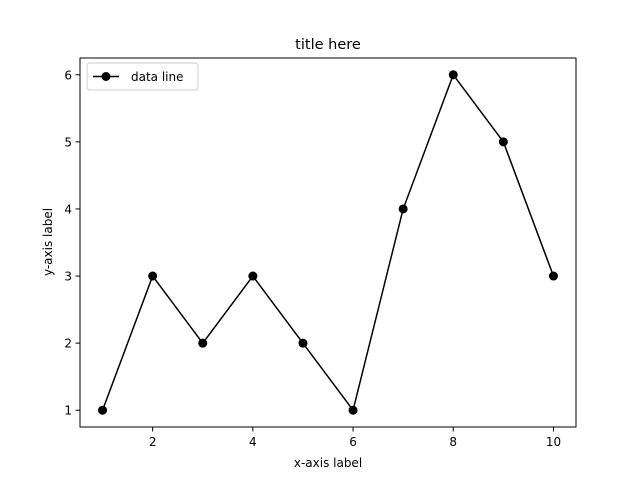  I want to click on legend-entry-label: data line, so click(157, 77).